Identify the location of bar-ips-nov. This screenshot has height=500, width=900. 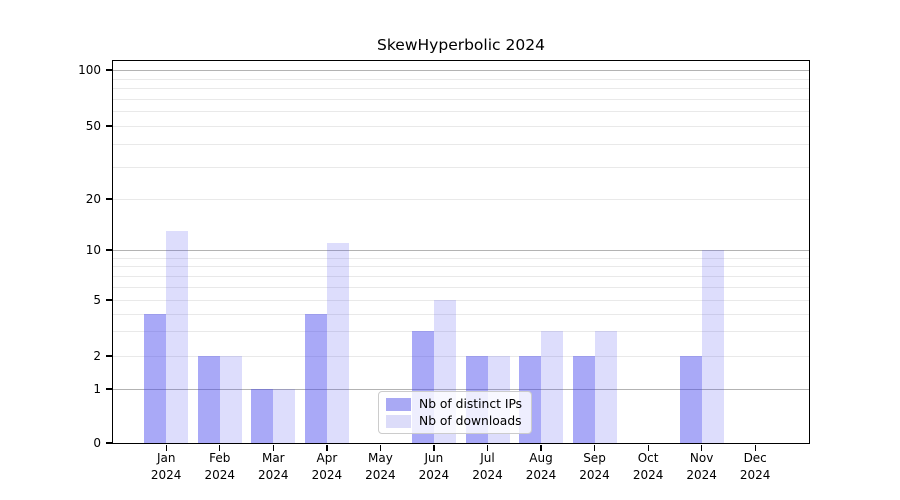
(690, 399).